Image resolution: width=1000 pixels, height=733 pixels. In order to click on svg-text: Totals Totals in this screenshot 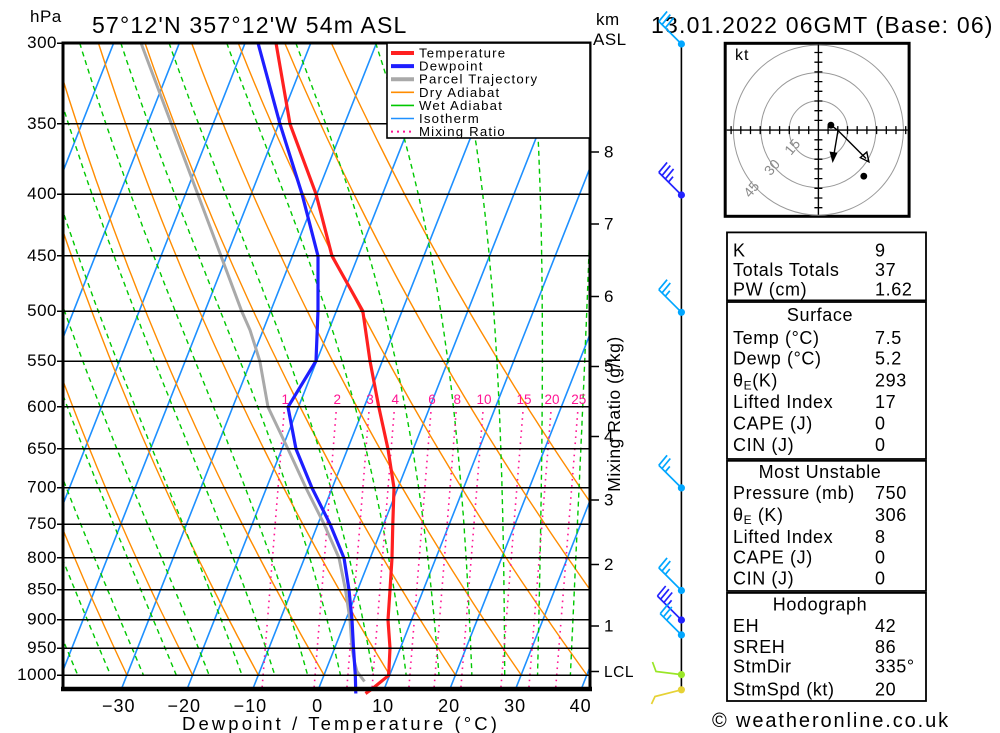, I will do `click(786, 270)`.